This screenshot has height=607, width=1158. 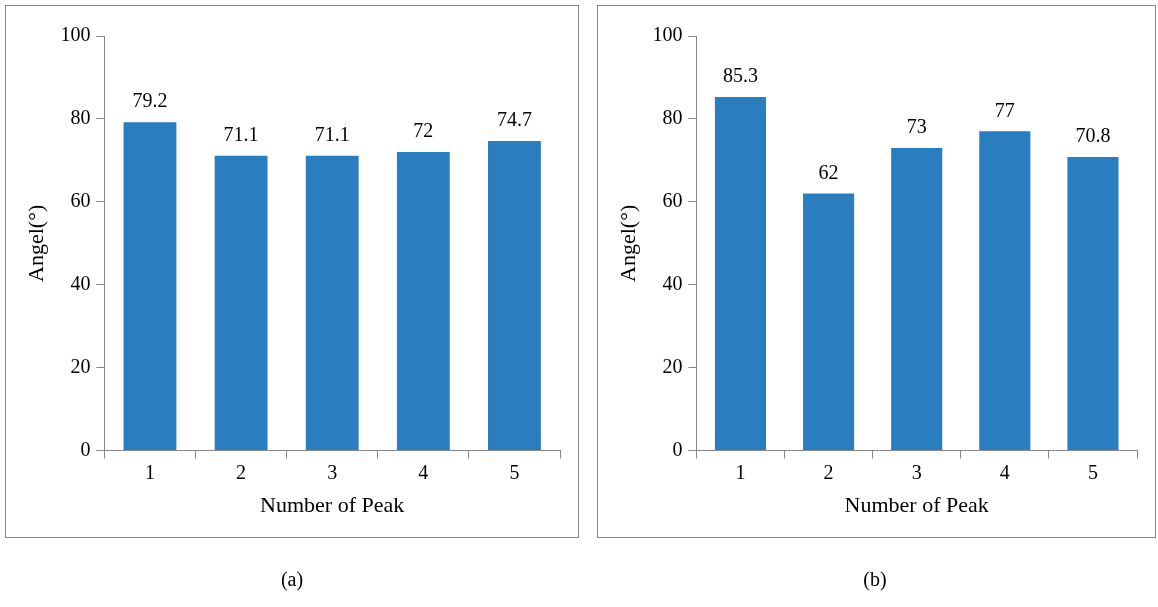 What do you see at coordinates (514, 119) in the screenshot?
I see `data-label: 74.7` at bounding box center [514, 119].